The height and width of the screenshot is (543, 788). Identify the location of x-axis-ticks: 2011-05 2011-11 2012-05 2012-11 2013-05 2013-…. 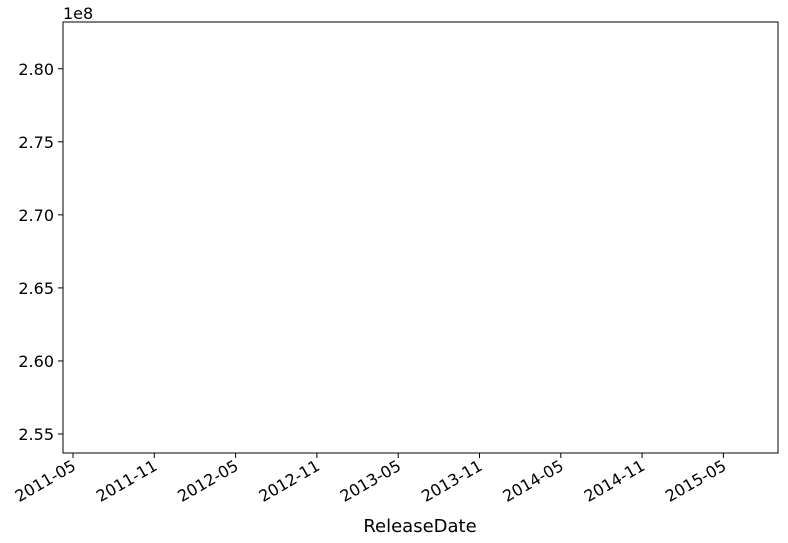
(370, 479).